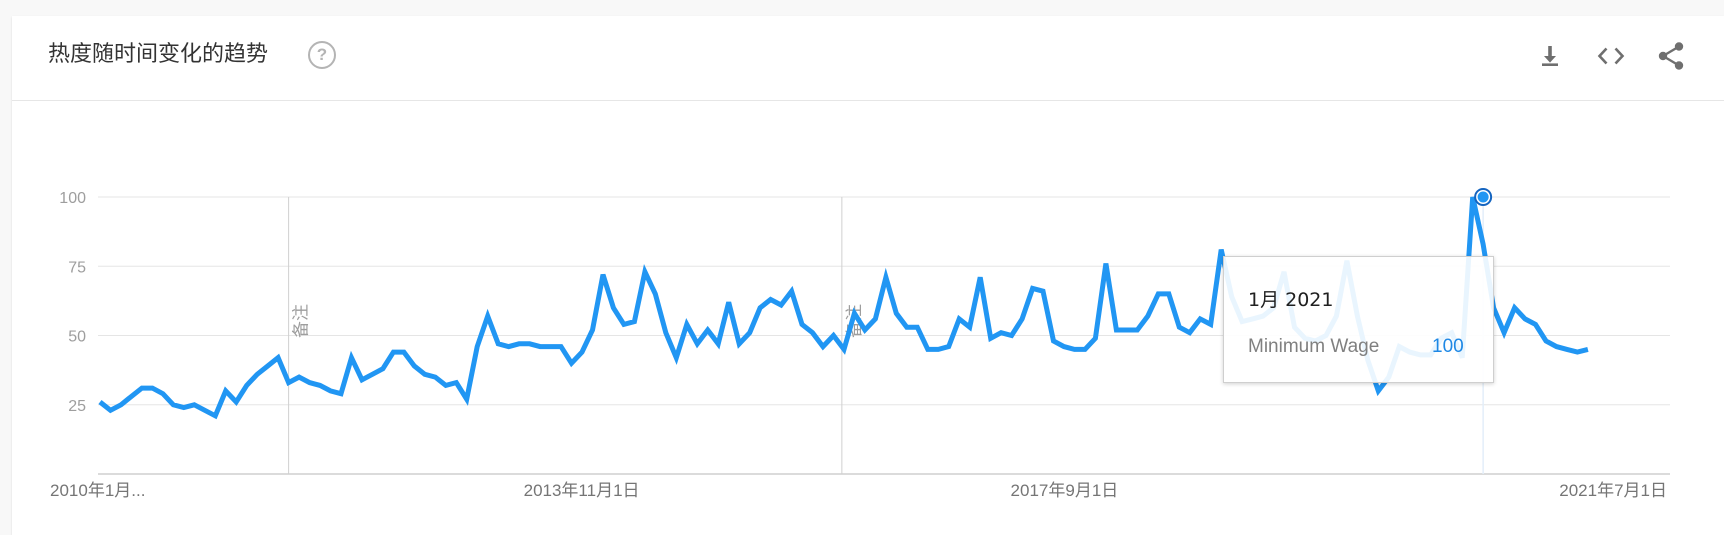  What do you see at coordinates (77, 337) in the screenshot?
I see `y-tick-label: 50` at bounding box center [77, 337].